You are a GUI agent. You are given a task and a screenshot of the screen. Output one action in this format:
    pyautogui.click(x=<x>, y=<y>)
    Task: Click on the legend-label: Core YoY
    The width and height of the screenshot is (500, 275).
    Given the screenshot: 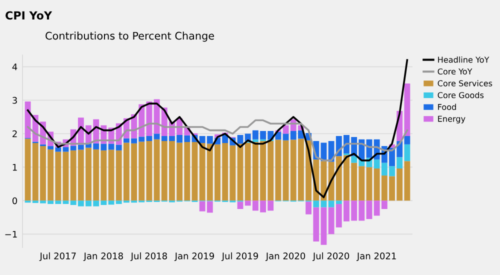 What is the action you would take?
    pyautogui.click(x=455, y=71)
    